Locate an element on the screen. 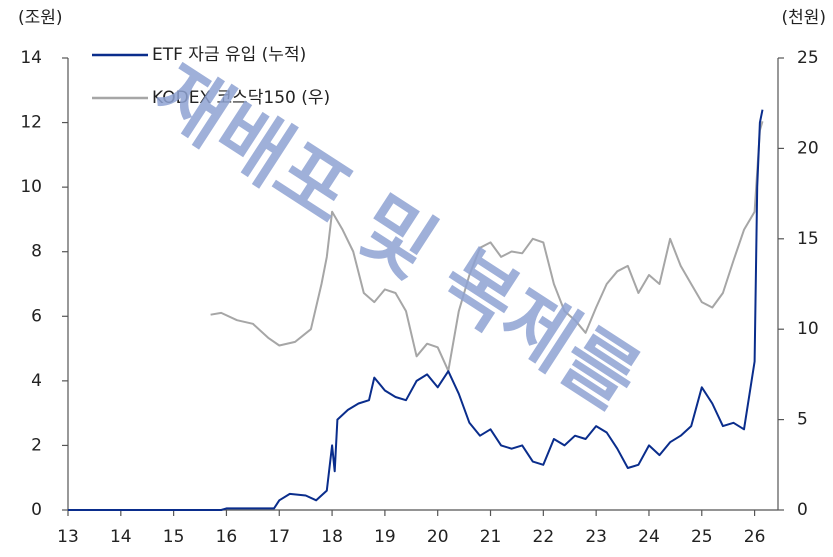  x-tick-label: 22 is located at coordinates (544, 537).